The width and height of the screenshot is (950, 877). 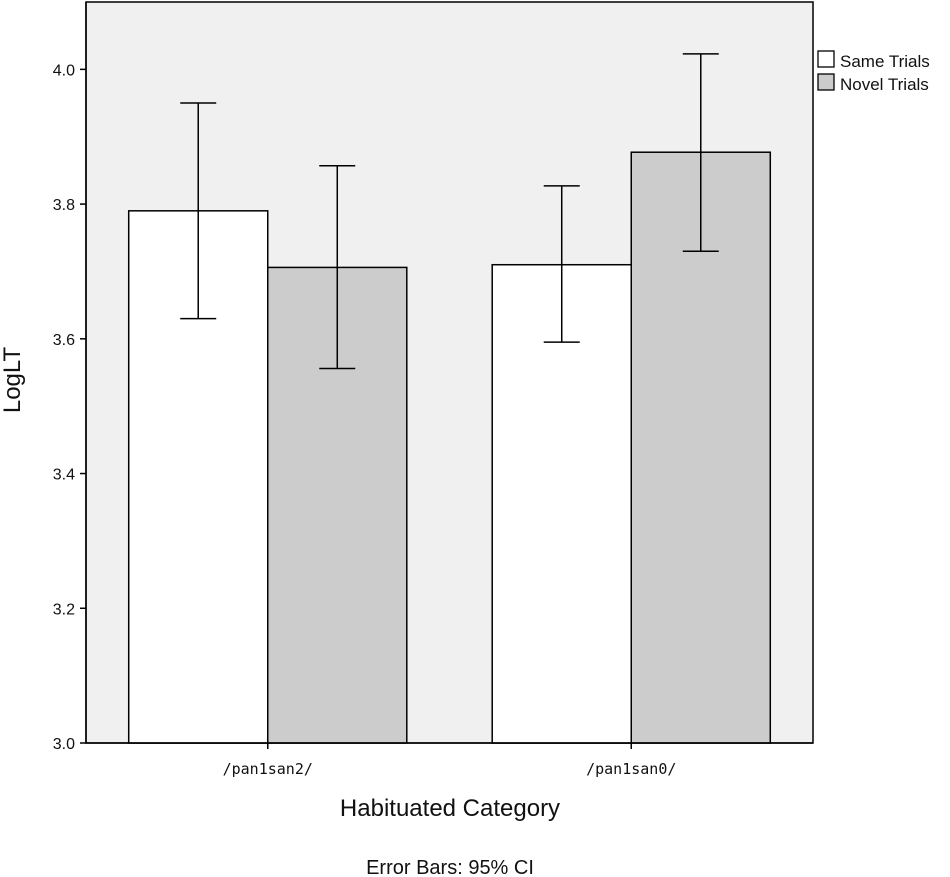 I want to click on y-tick-label: 3.4, so click(x=64, y=475).